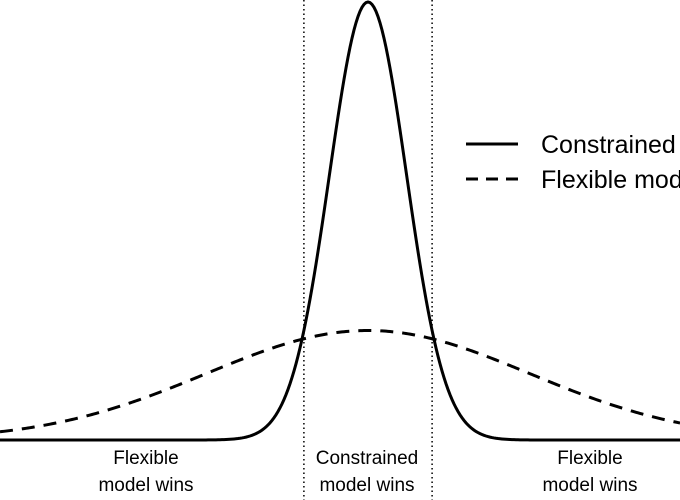 The image size is (680, 500). I want to click on region-label-right: Flexible model wins, so click(589, 472).